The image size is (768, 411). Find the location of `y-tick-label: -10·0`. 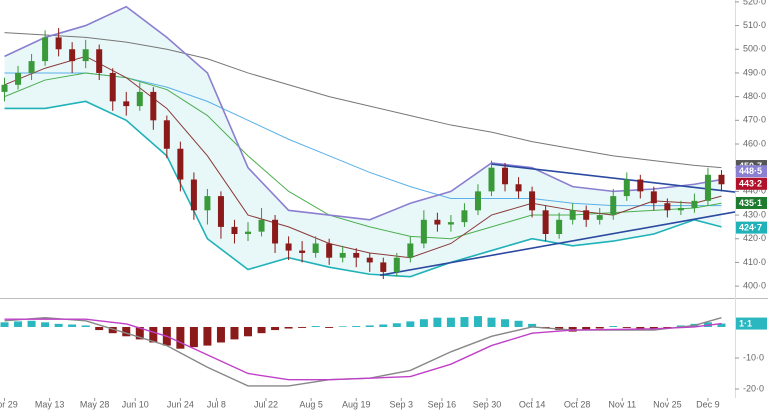

y-tick-label: -10·0 is located at coordinates (753, 357).